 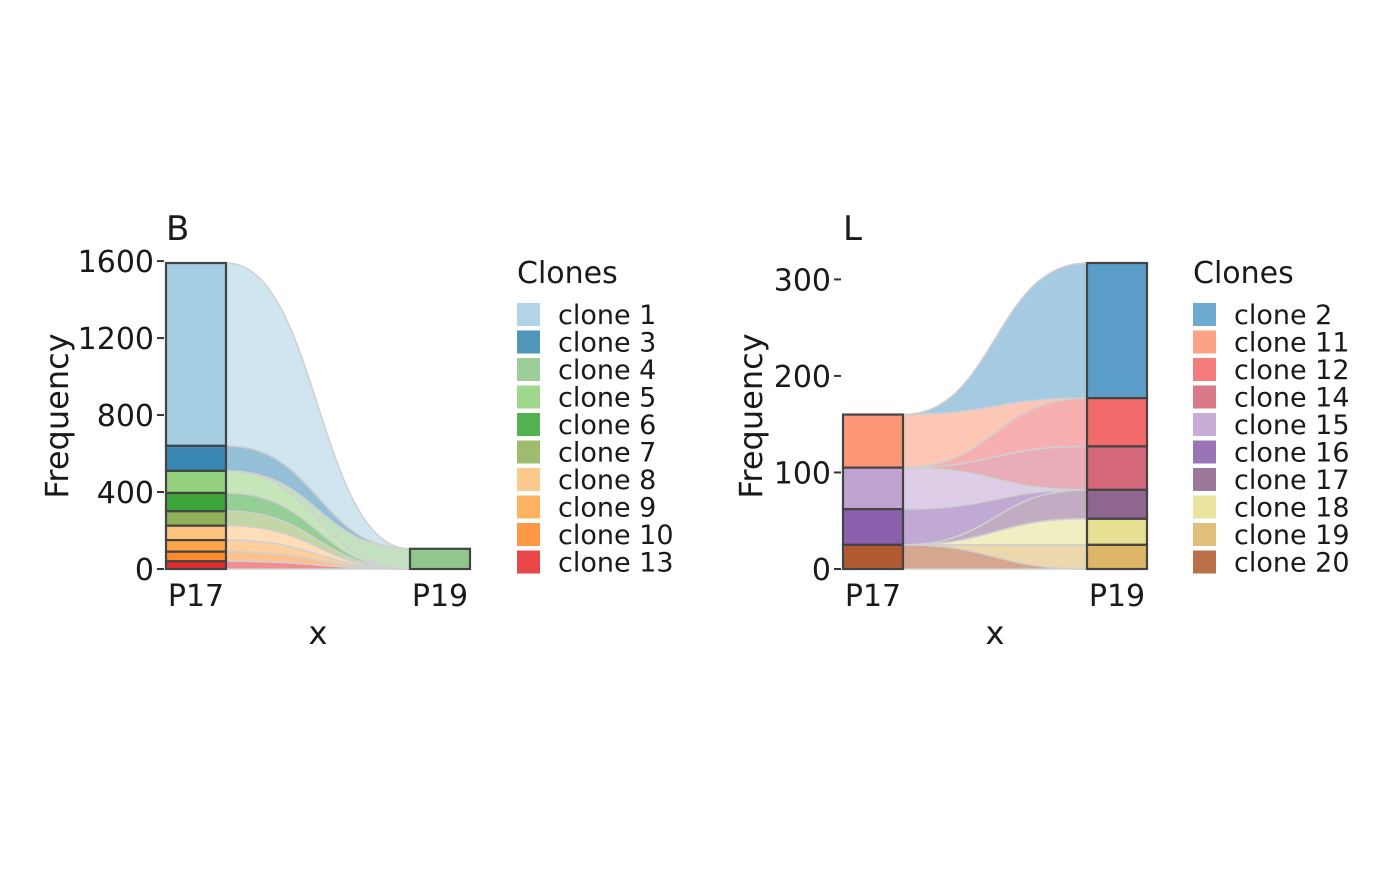 I want to click on legend-label: clone 8, so click(x=607, y=480).